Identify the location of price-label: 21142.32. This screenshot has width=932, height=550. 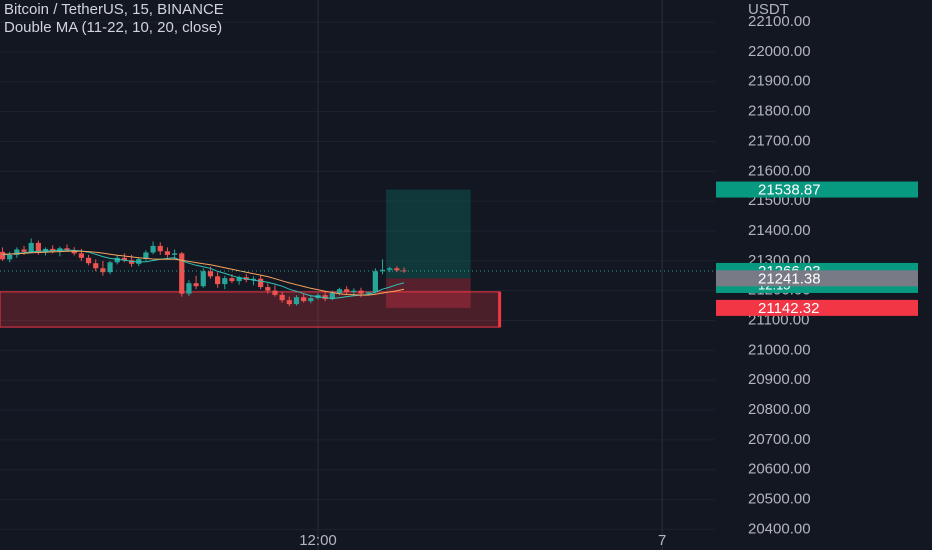
(788, 308).